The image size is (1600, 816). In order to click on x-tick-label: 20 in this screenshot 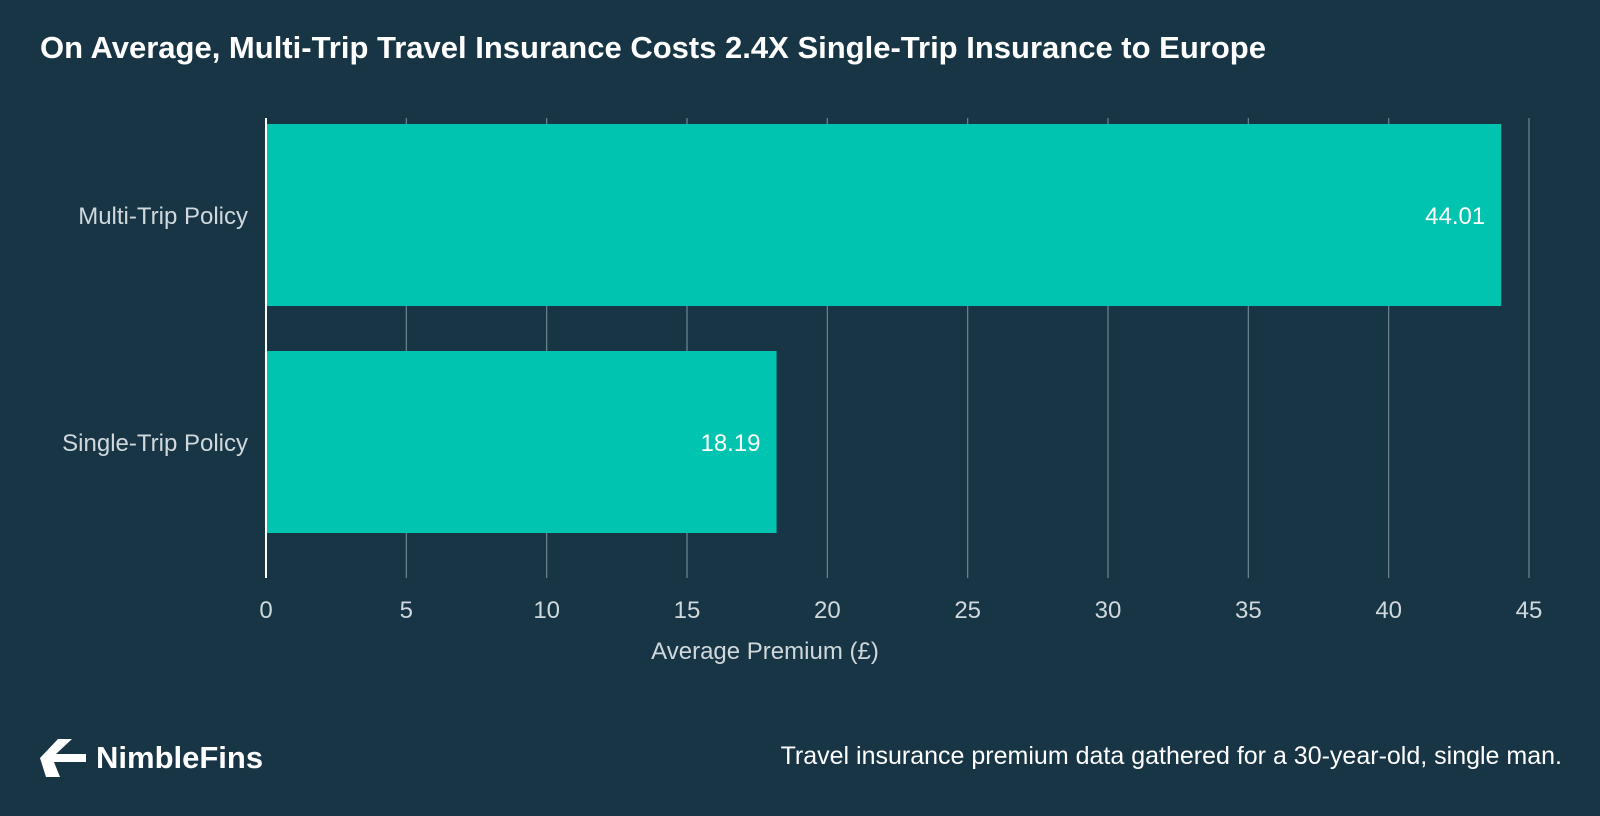, I will do `click(827, 610)`.